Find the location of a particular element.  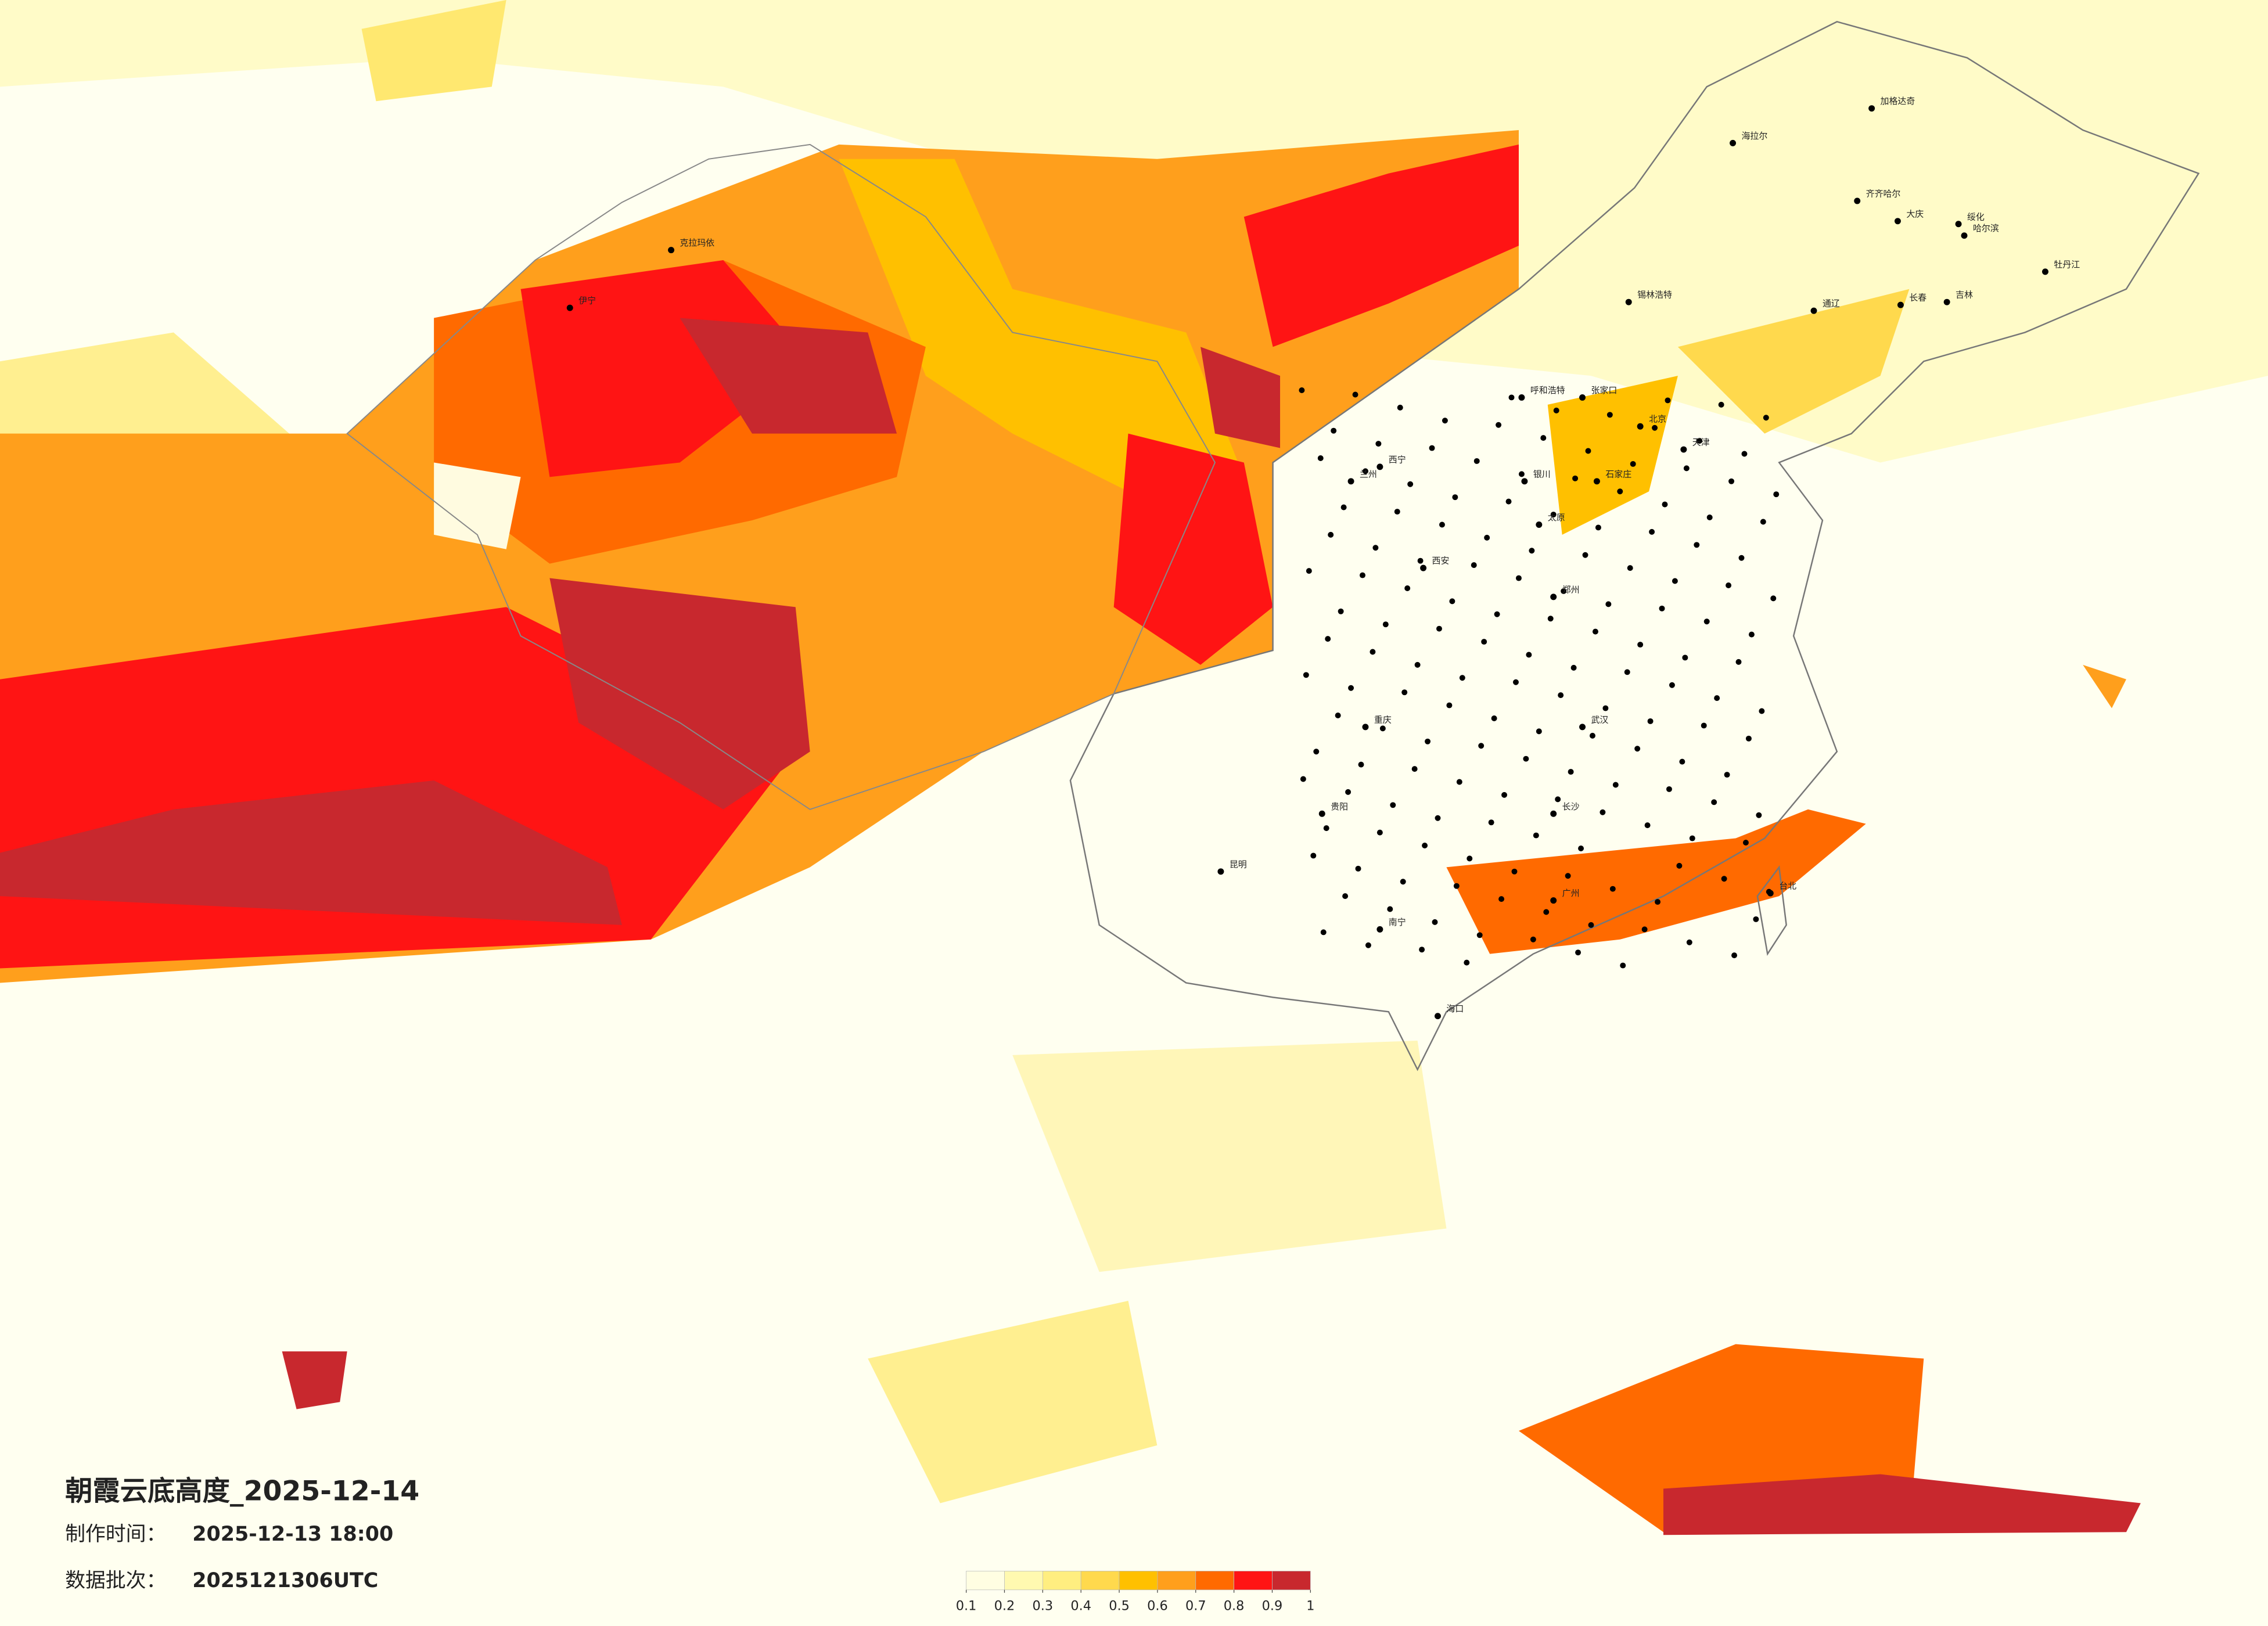

legend-tick-label: 0.6 is located at coordinates (1157, 1606).